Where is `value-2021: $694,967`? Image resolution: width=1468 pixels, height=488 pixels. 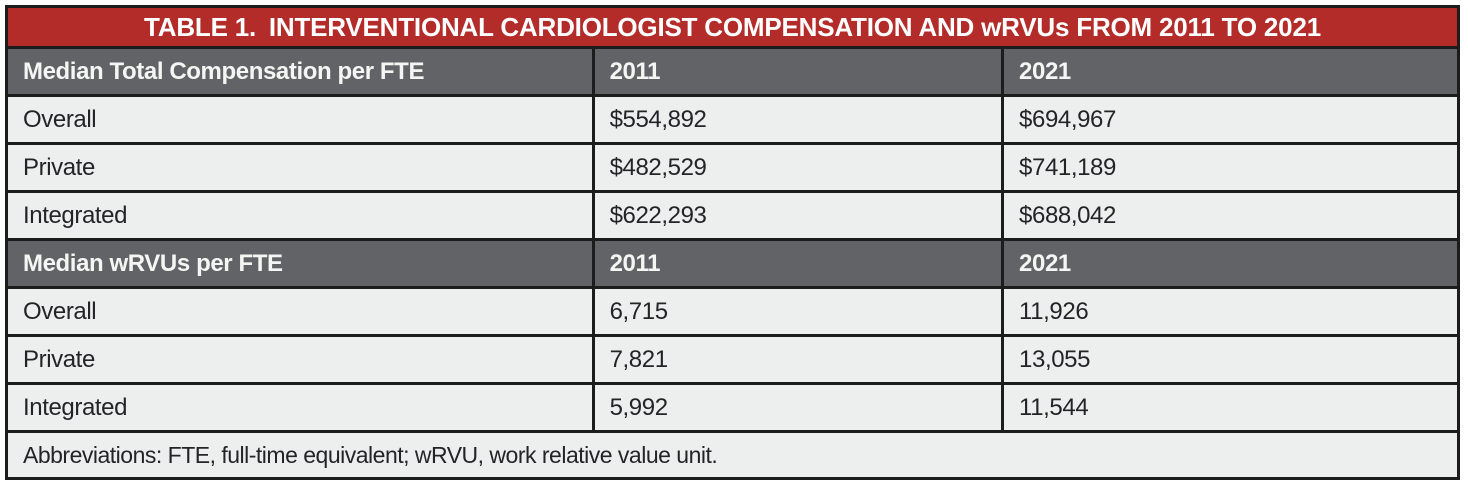
value-2021: $694,967 is located at coordinates (1230, 120).